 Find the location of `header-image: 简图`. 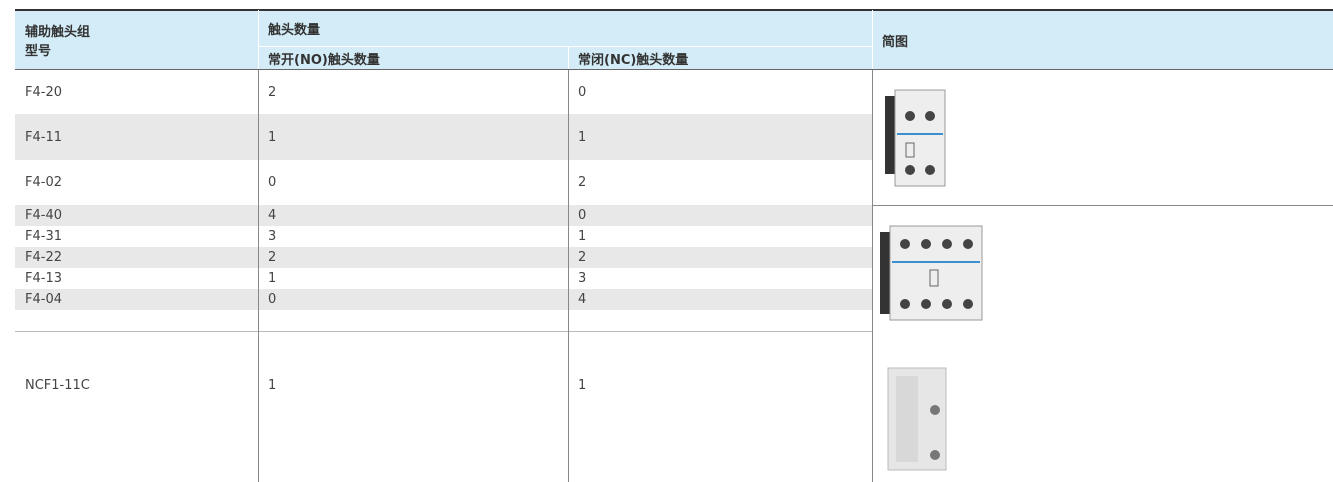

header-image: 简图 is located at coordinates (895, 42).